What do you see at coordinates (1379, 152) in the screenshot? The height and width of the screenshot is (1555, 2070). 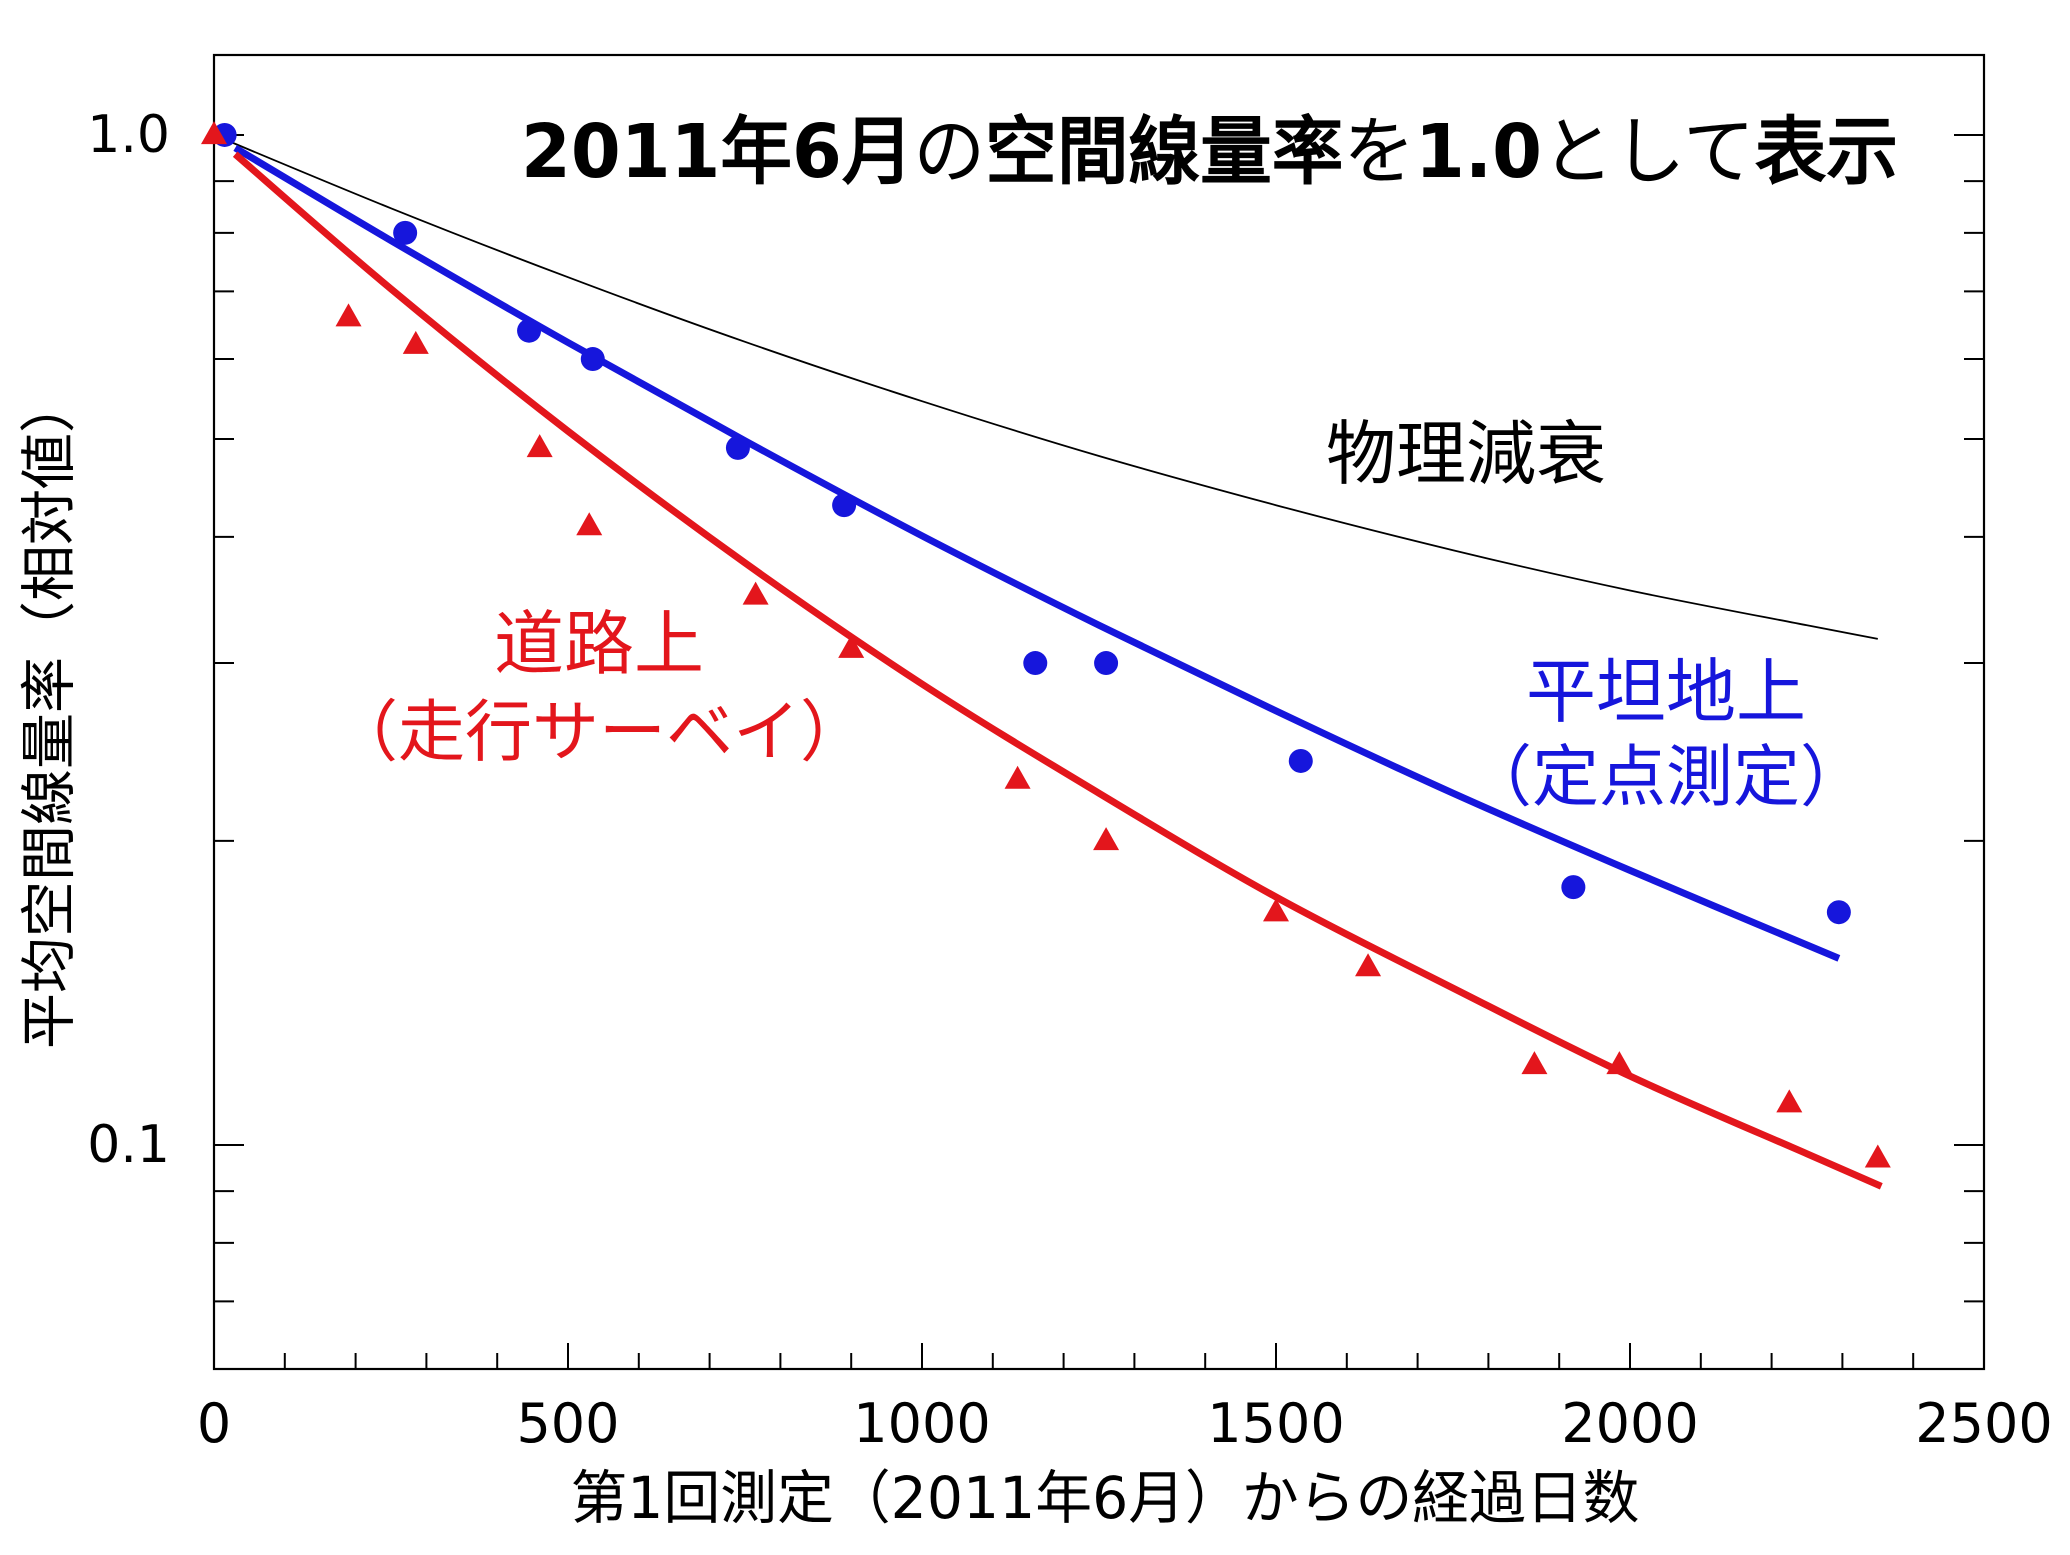 I see `title-part: を` at bounding box center [1379, 152].